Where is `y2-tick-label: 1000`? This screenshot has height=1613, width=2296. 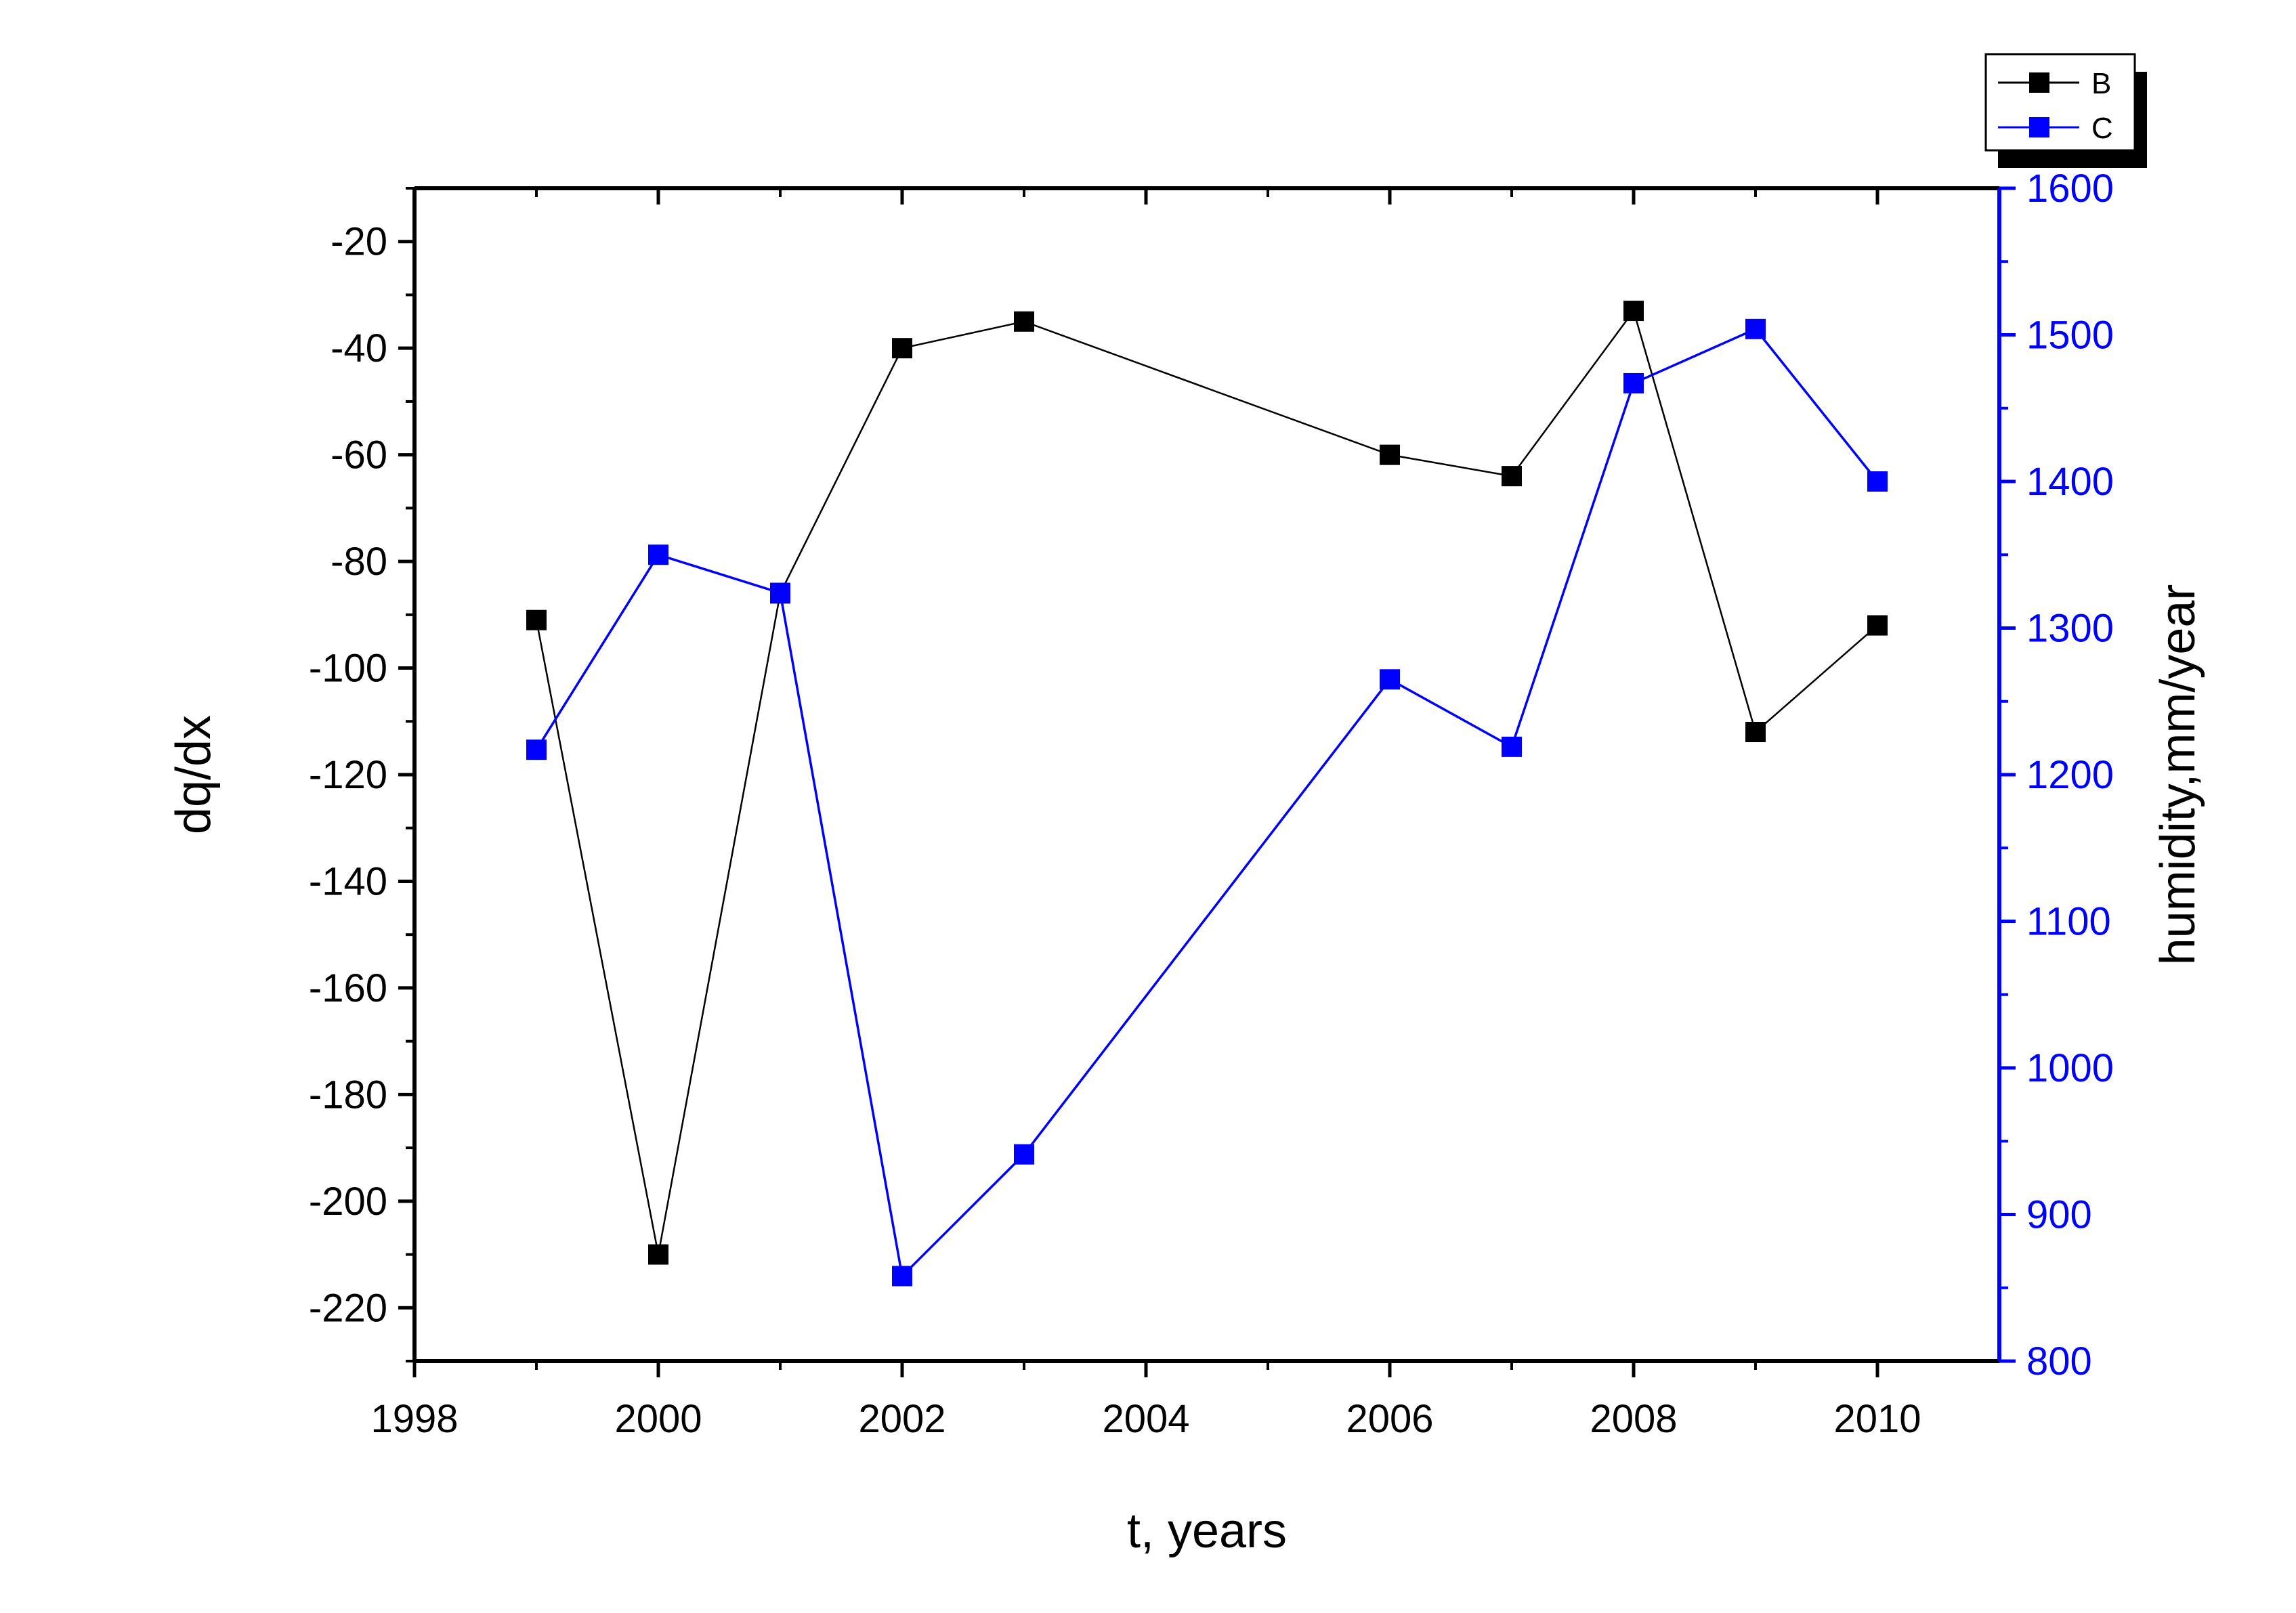 y2-tick-label: 1000 is located at coordinates (2070, 1068).